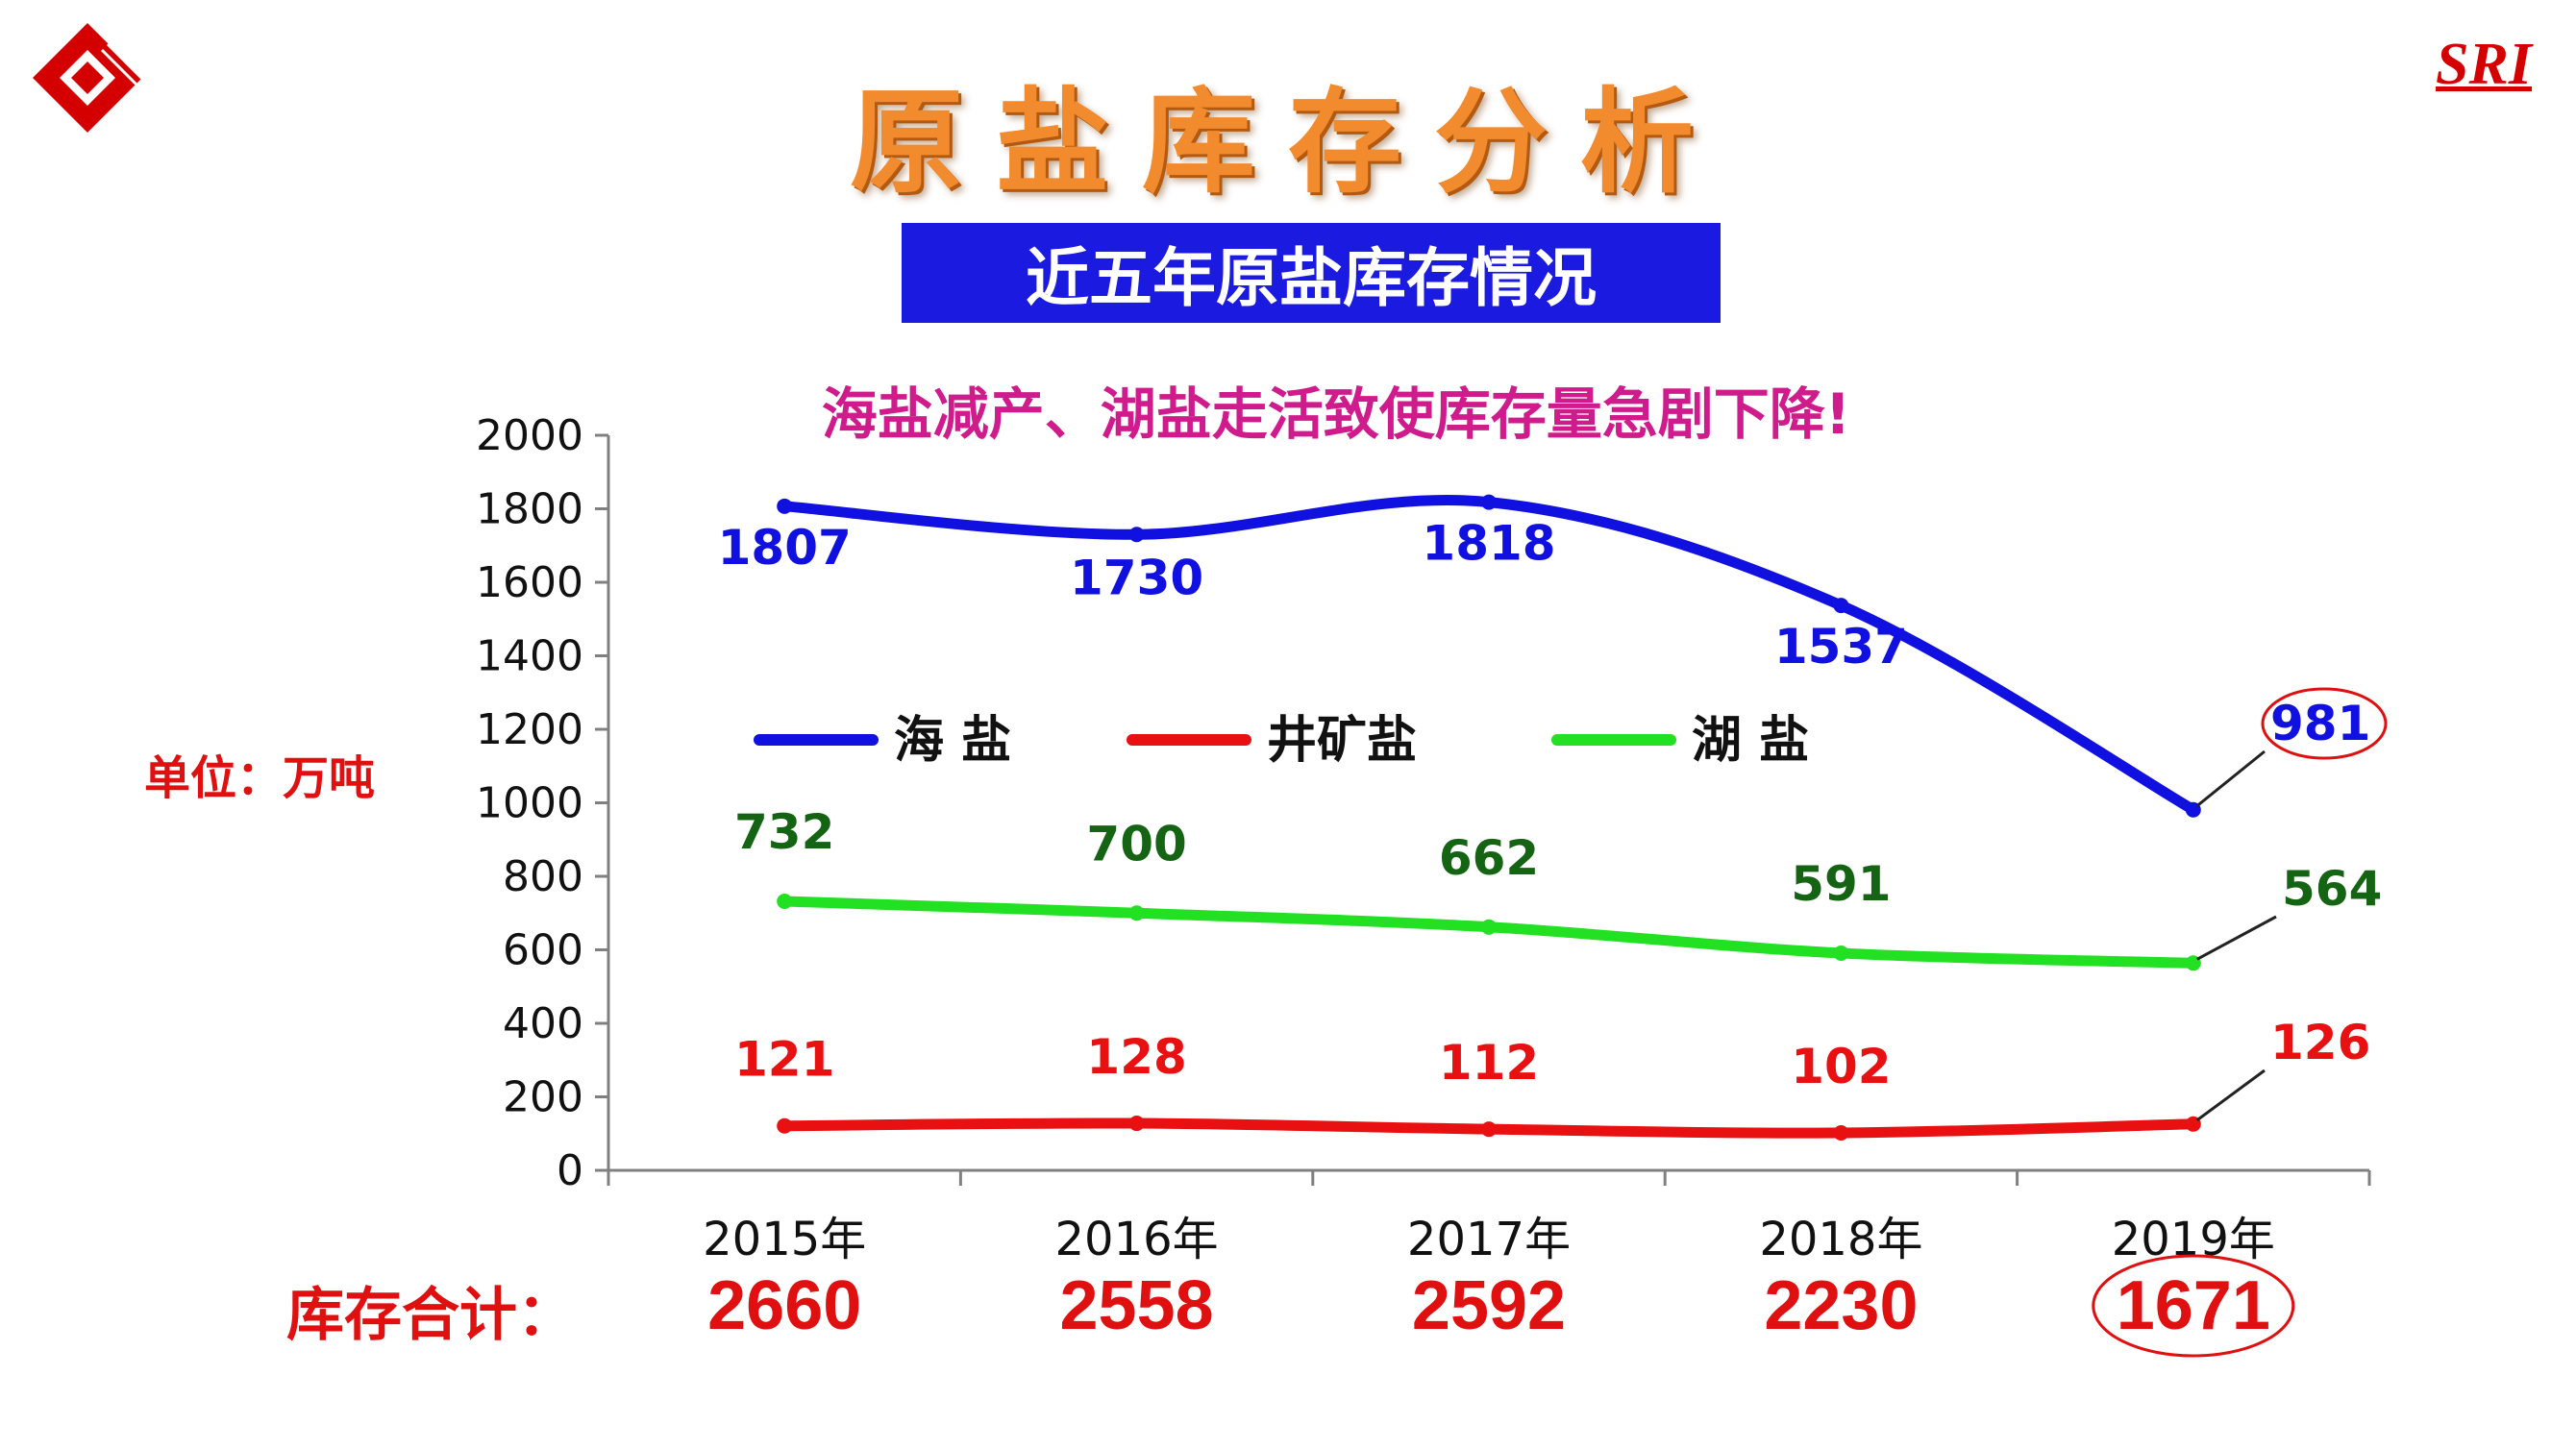 The image size is (2576, 1449). Describe the element at coordinates (2484, 64) in the screenshot. I see `brand-mark: SRI` at that location.